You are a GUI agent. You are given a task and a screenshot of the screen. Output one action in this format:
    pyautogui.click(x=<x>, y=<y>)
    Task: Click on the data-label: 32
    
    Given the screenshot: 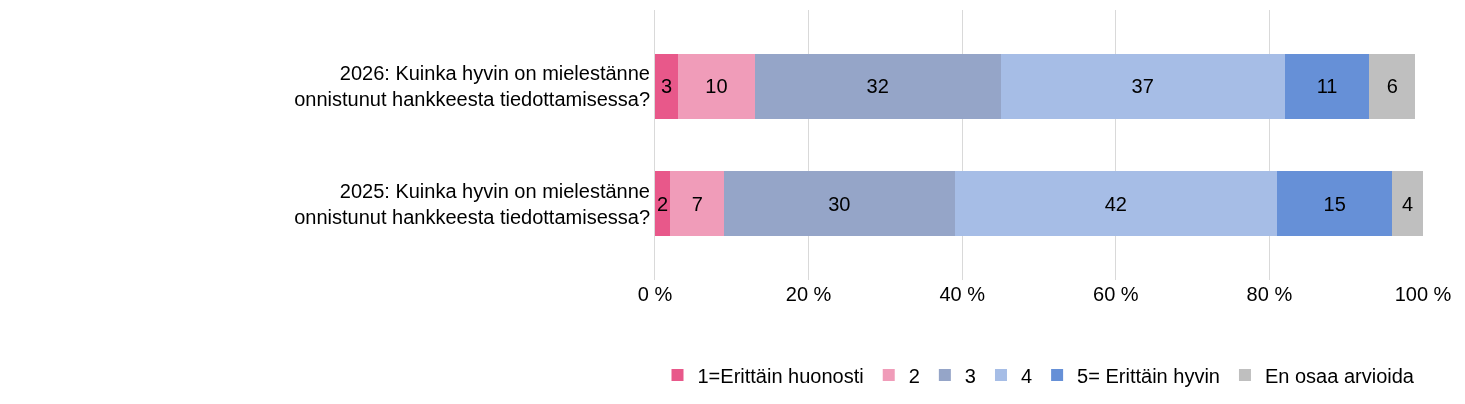 What is the action you would take?
    pyautogui.click(x=877, y=86)
    